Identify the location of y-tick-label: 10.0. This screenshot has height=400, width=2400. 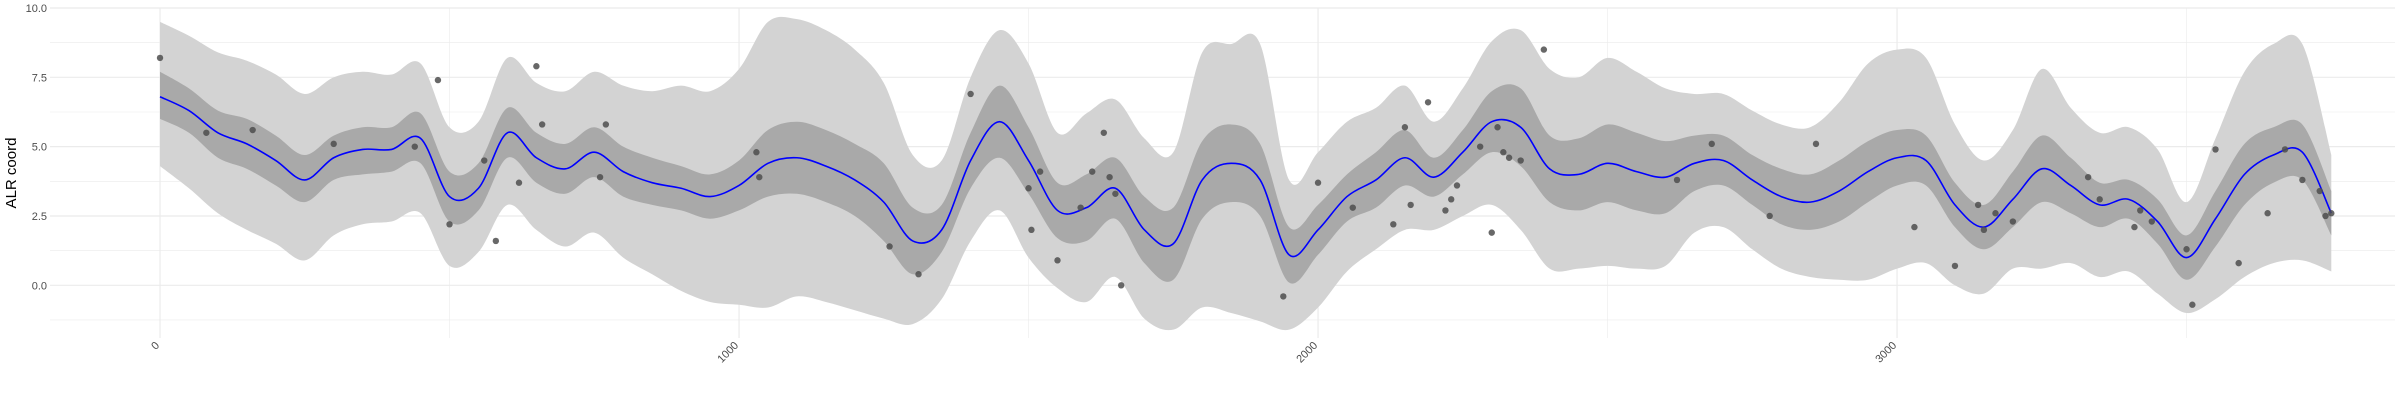
(36, 9).